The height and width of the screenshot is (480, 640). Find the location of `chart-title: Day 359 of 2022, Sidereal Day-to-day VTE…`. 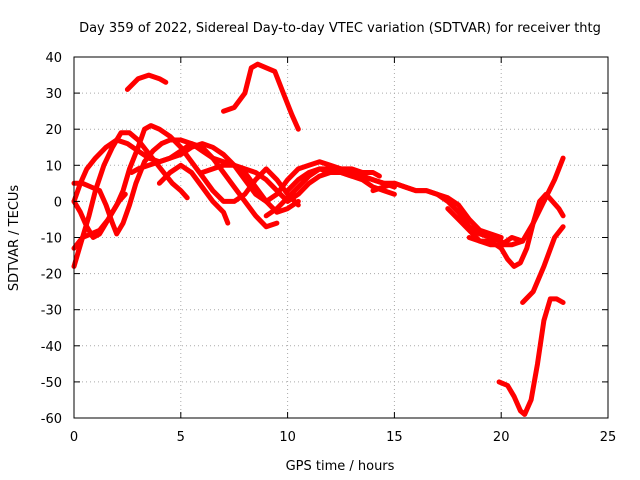

chart-title: Day 359 of 2022, Sidereal Day-to-day VTE… is located at coordinates (340, 28).